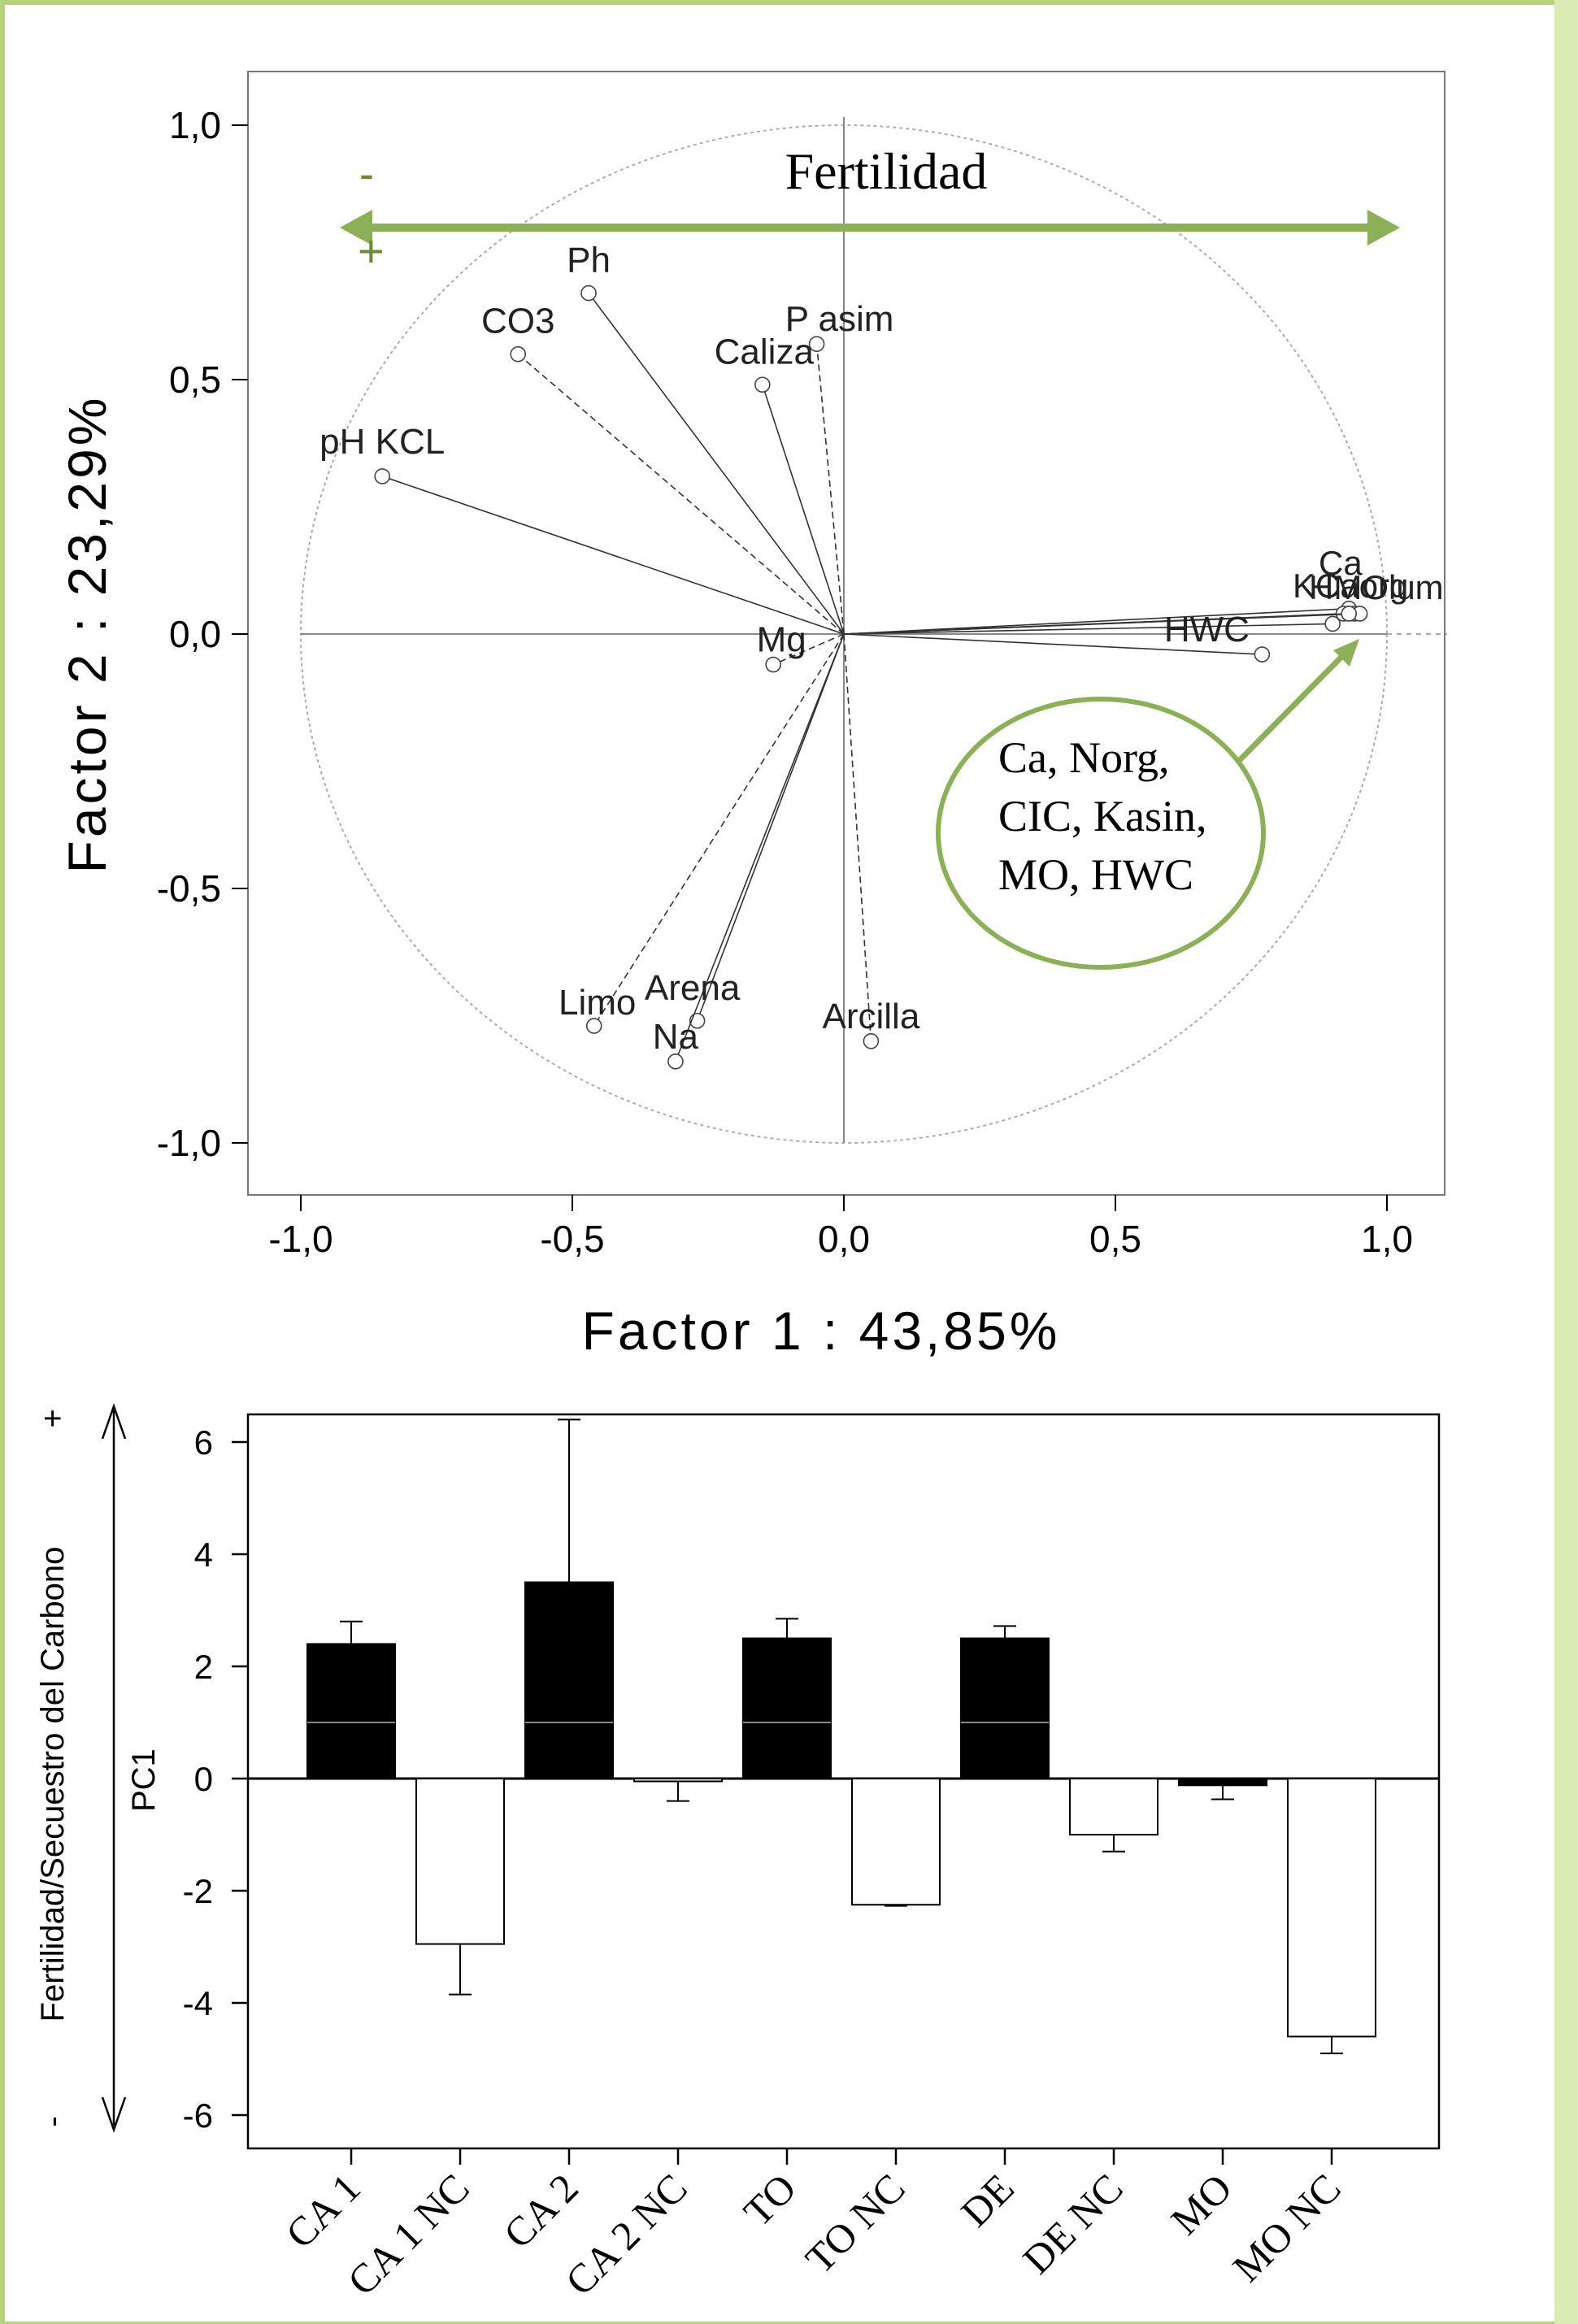 The width and height of the screenshot is (1578, 2324). What do you see at coordinates (1201, 2204) in the screenshot?
I see `bar-category-label: MO` at bounding box center [1201, 2204].